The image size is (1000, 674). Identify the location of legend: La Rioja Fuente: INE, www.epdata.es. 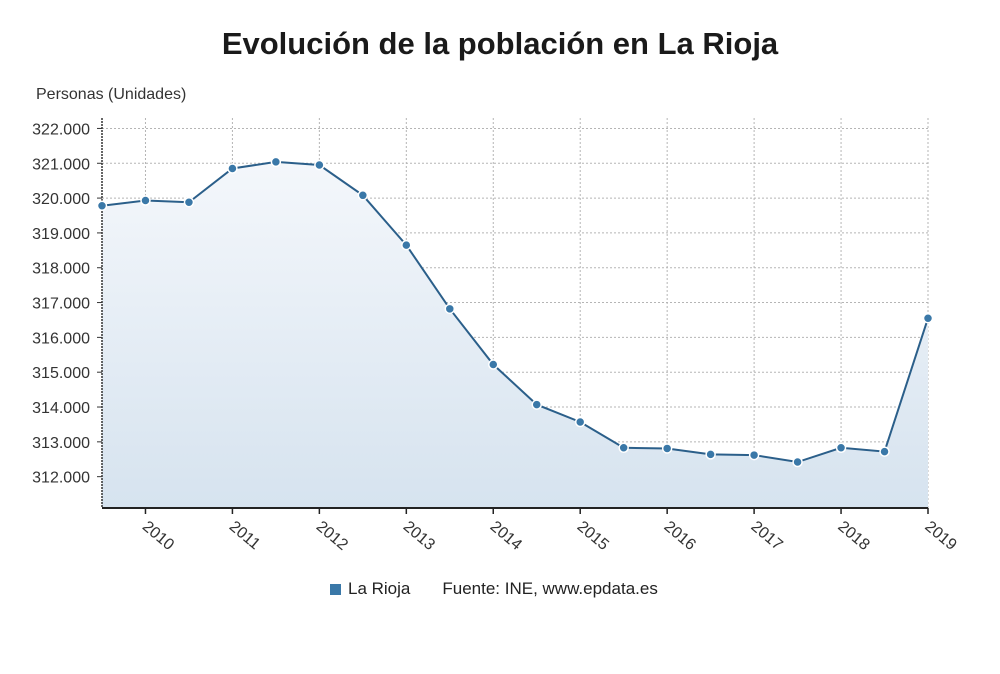
(494, 589).